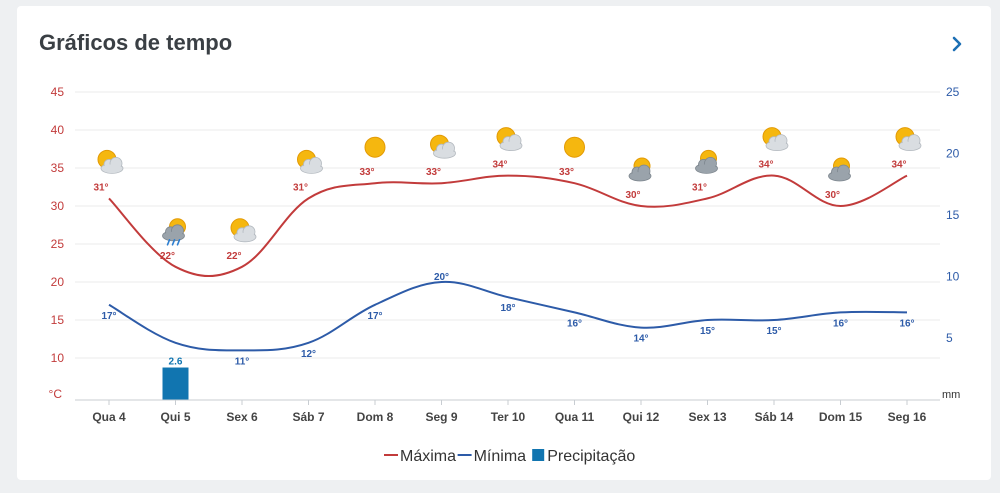 This screenshot has width=1000, height=493. I want to click on chevron-right-icon, so click(957, 44).